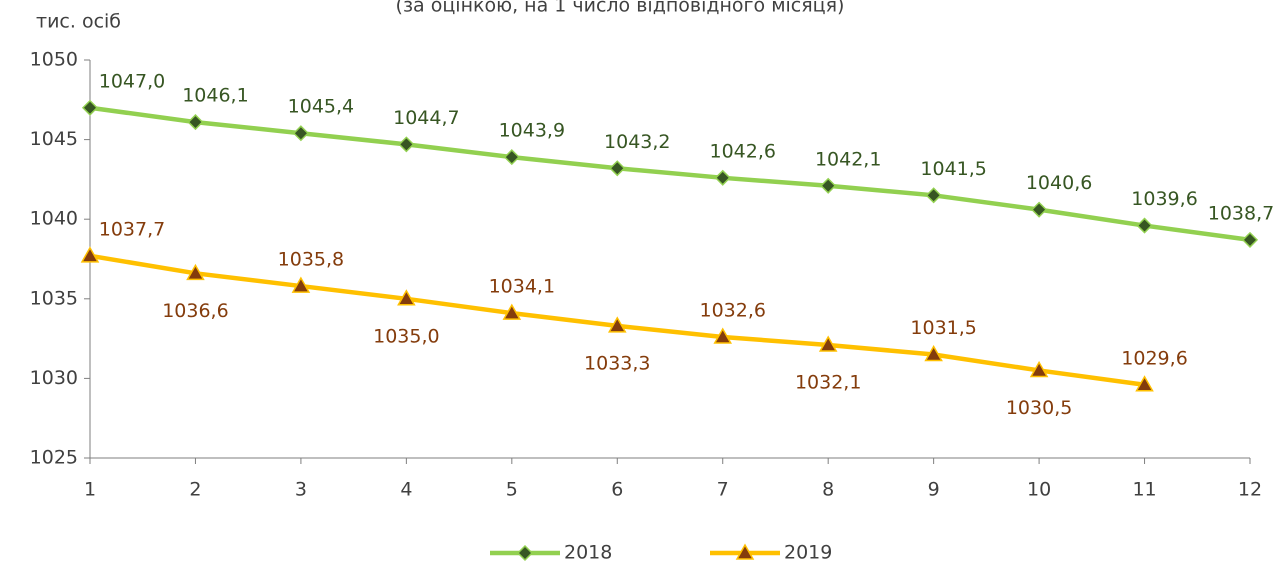 This screenshot has width=1275, height=562. Describe the element at coordinates (311, 260) in the screenshot. I see `data-label: 1035,8` at that location.